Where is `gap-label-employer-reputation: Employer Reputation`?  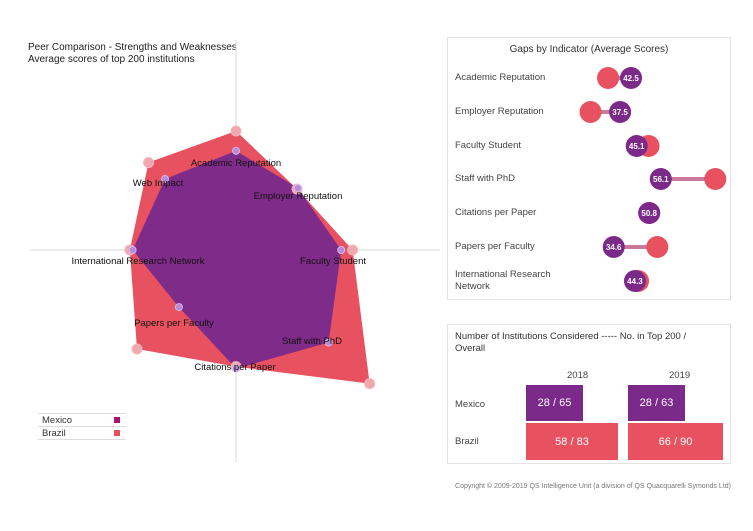 gap-label-employer-reputation: Employer Reputation is located at coordinates (499, 111).